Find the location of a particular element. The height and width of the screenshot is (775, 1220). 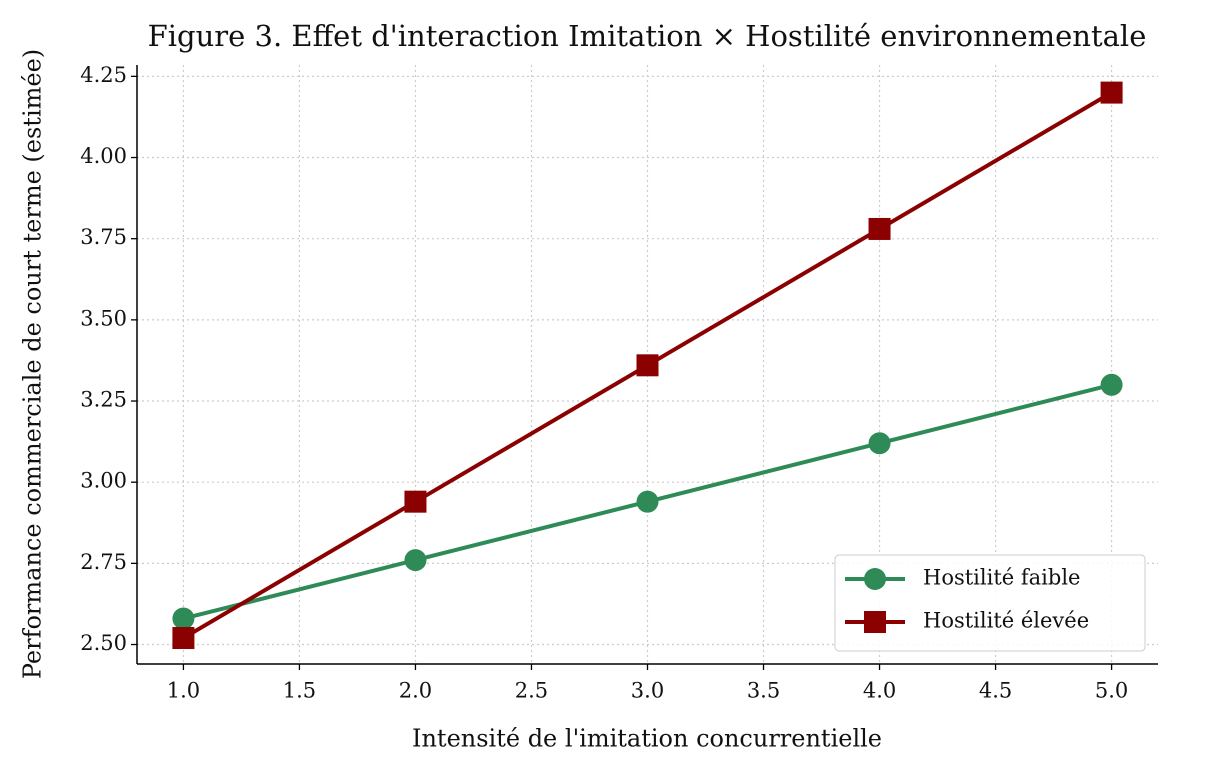

x-tick-label: 2.0 is located at coordinates (415, 691).